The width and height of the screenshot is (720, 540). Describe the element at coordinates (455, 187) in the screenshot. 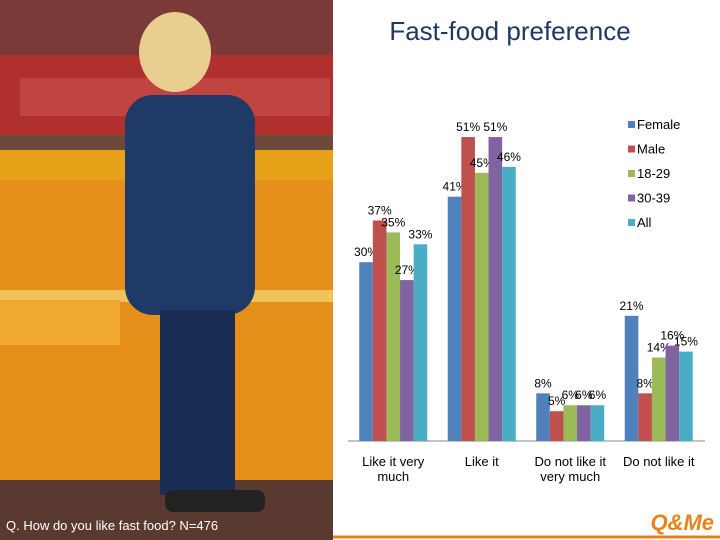

I see `data-label: 41%` at that location.